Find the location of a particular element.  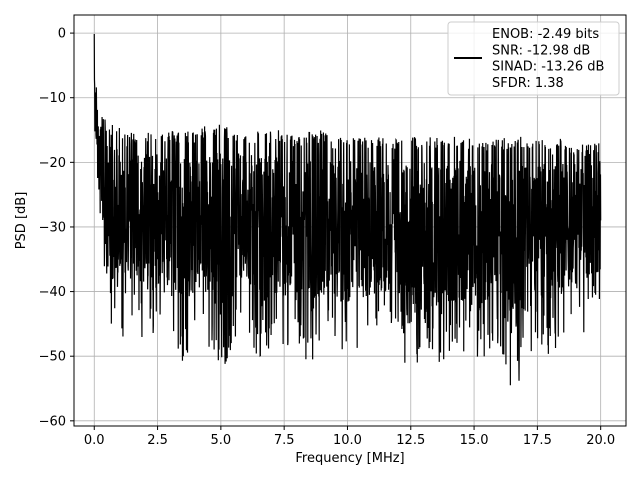

y-tick-label: 0 is located at coordinates (62, 34).